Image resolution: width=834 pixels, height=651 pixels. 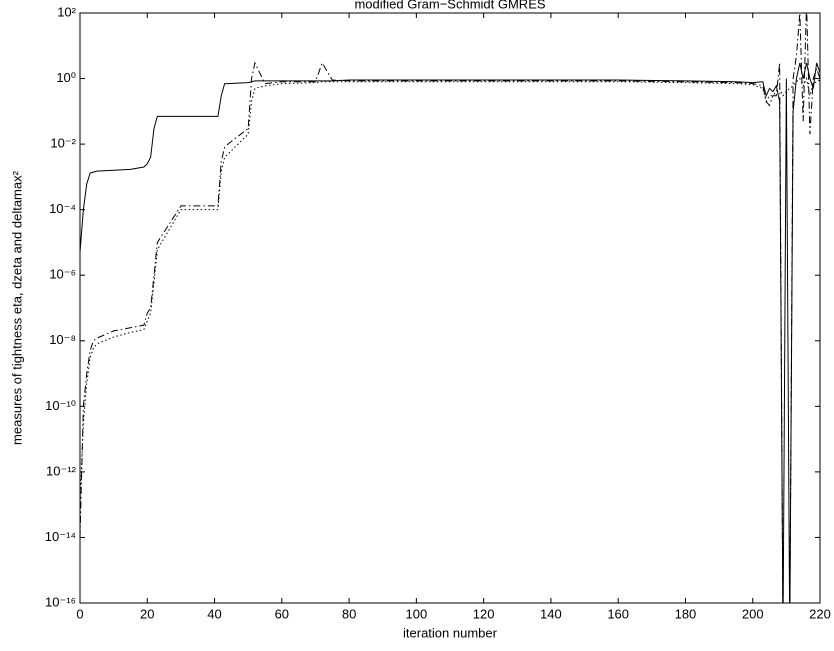 I want to click on y-tick-label: 10⁻¹⁴, so click(x=60, y=536).